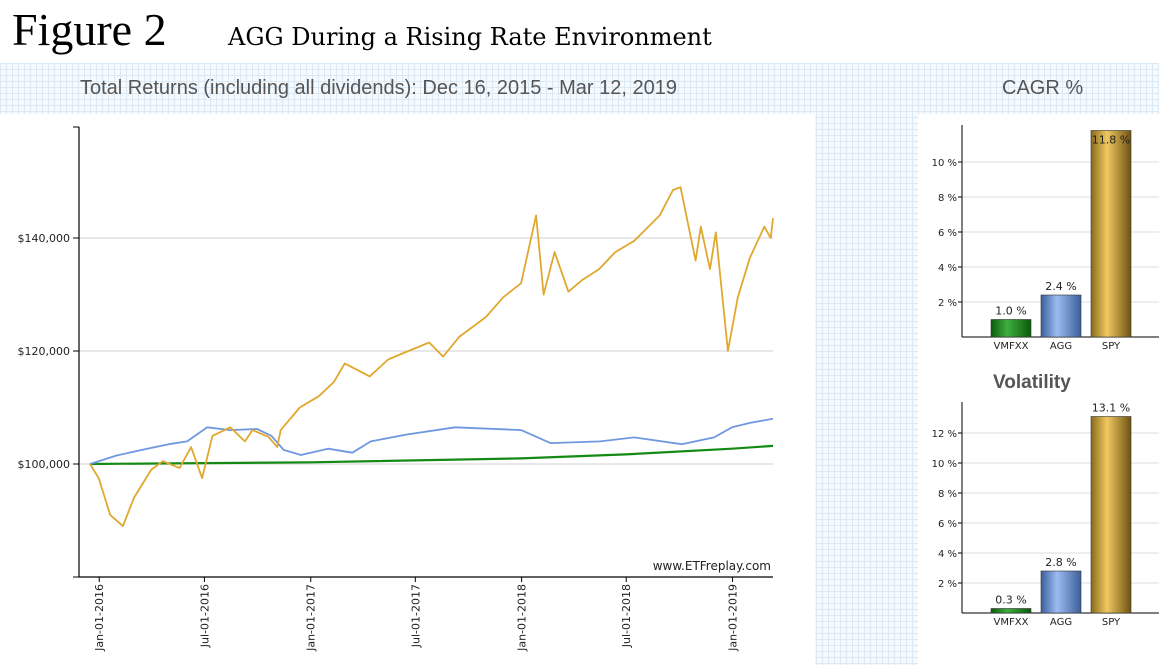  Describe the element at coordinates (1043, 88) in the screenshot. I see `cagr-header: CAGR %` at that location.